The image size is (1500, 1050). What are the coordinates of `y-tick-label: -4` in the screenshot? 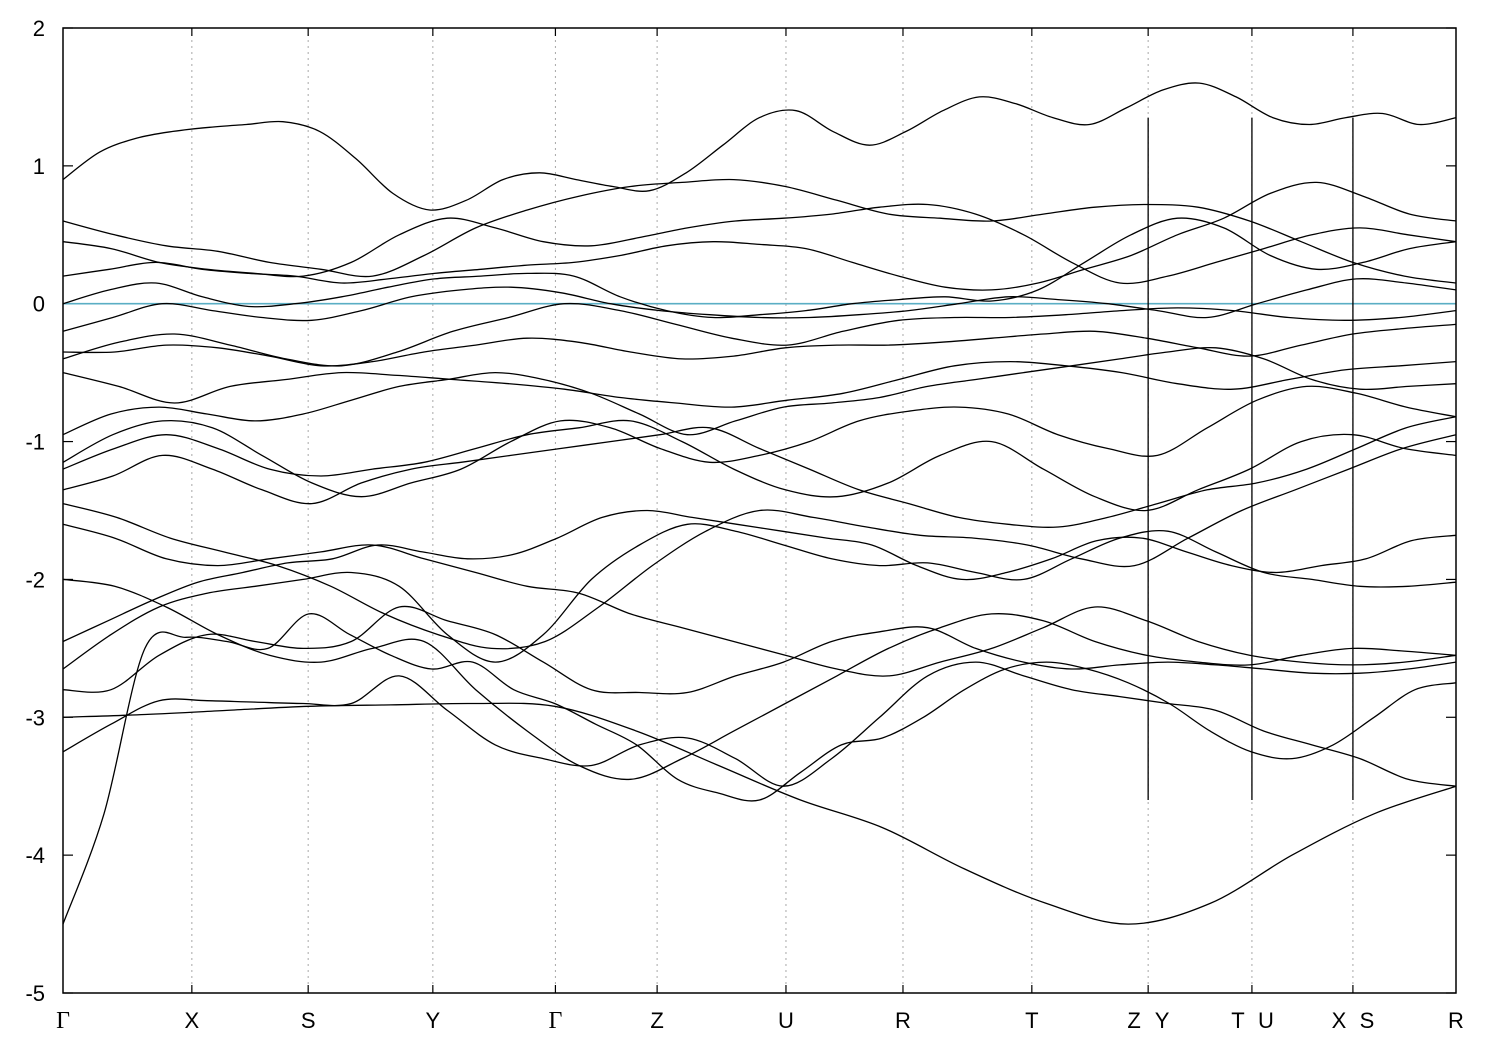 It's located at (35, 855).